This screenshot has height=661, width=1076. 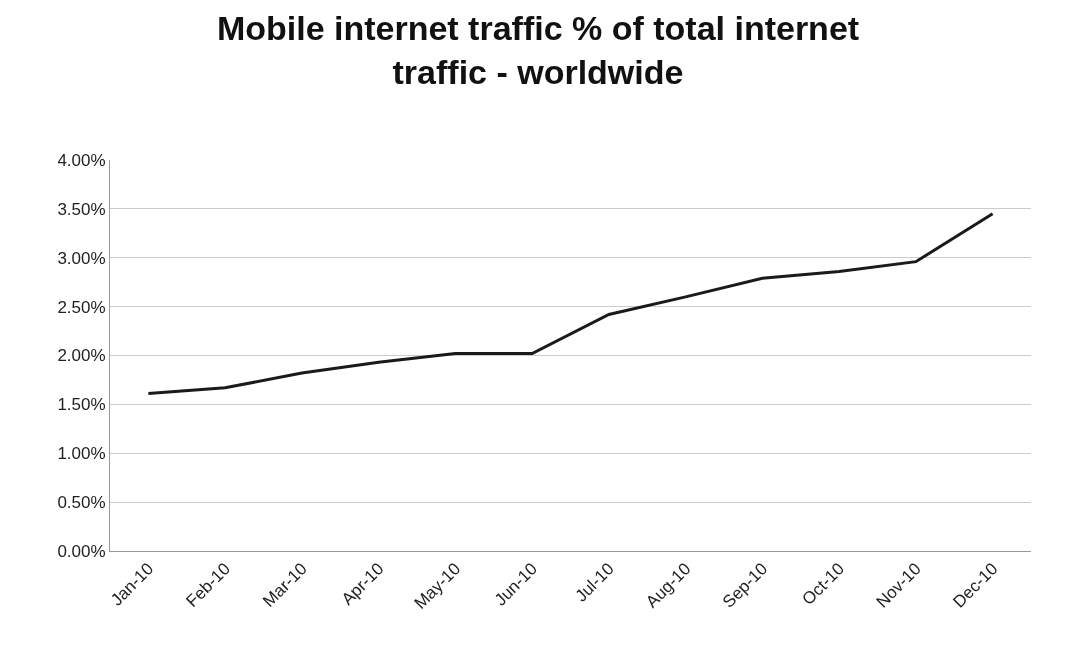 I want to click on y-tick-label: 2.50%, so click(x=81, y=307).